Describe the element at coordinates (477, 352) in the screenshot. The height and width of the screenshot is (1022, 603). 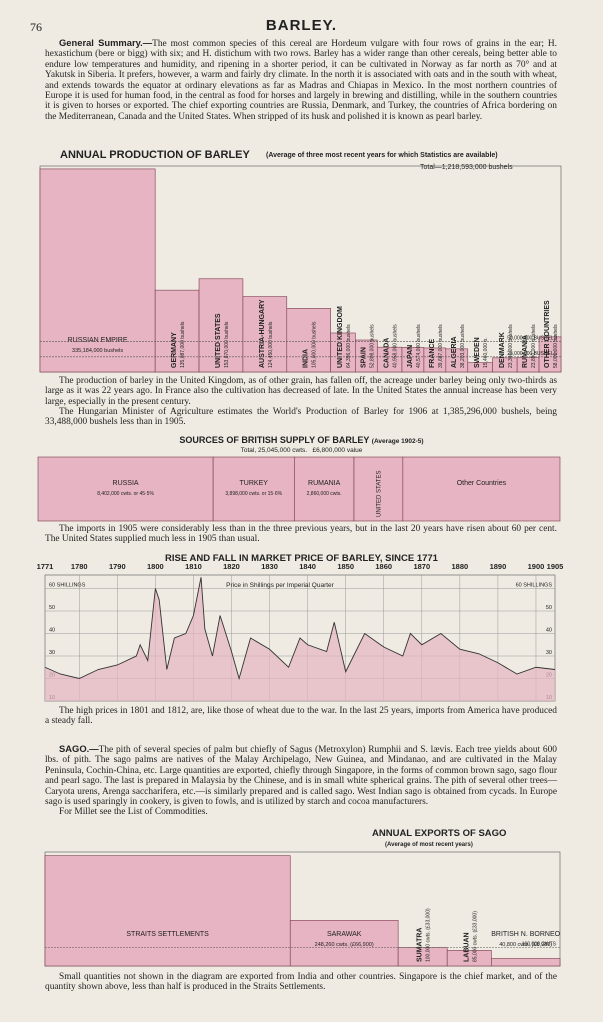
I see `bar-label: SWEDEN` at that location.